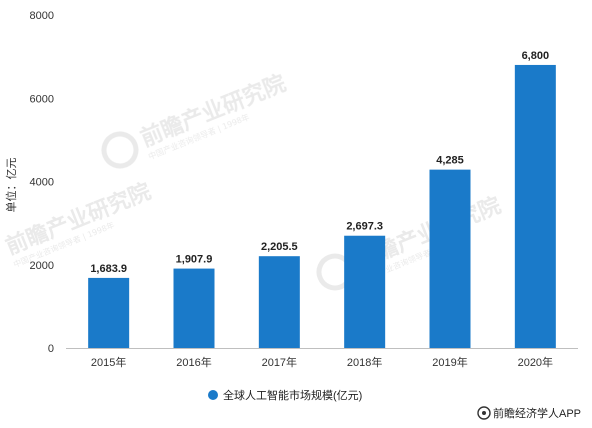  What do you see at coordinates (108, 362) in the screenshot?
I see `x-tick-label: 2015年` at bounding box center [108, 362].